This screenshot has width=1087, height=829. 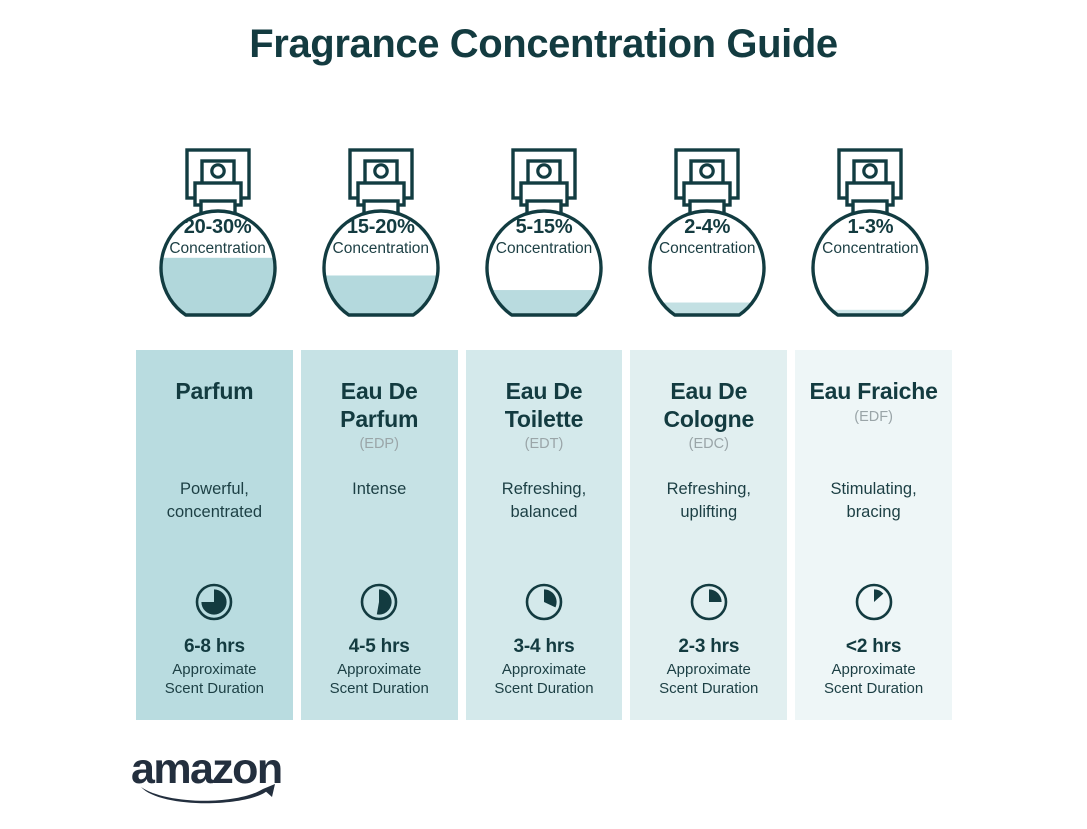 I want to click on fragrance-abbreviation: (EDF), so click(x=873, y=416).